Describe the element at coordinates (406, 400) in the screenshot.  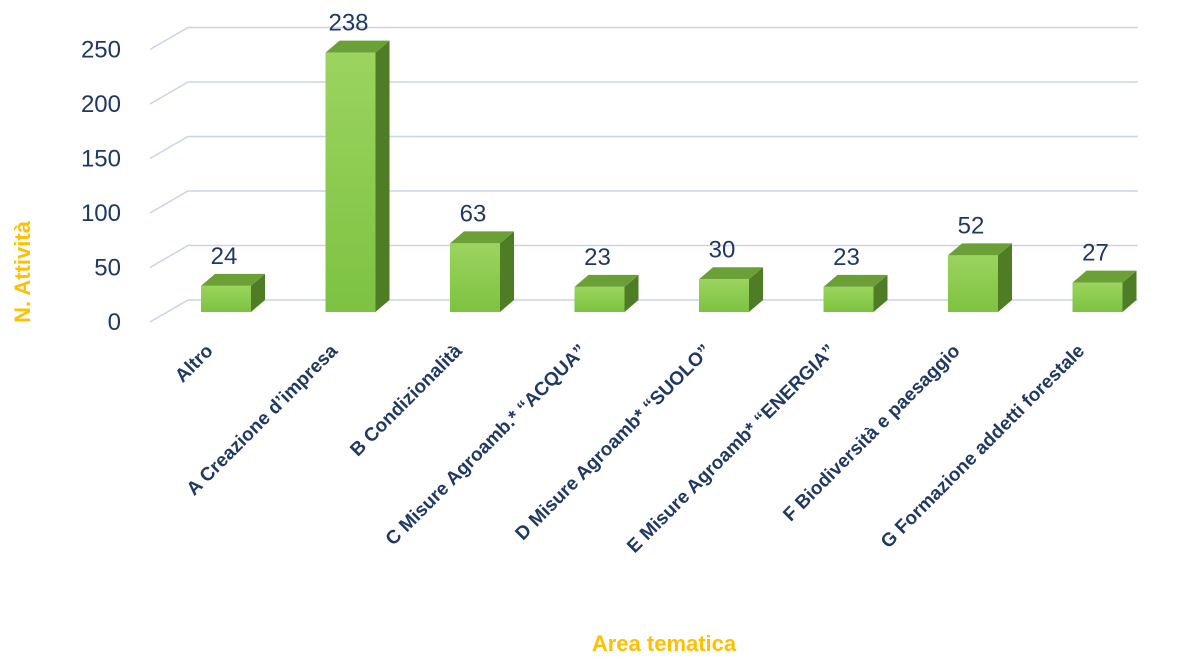
I see `x-category-label-2: B Condizionalità` at that location.